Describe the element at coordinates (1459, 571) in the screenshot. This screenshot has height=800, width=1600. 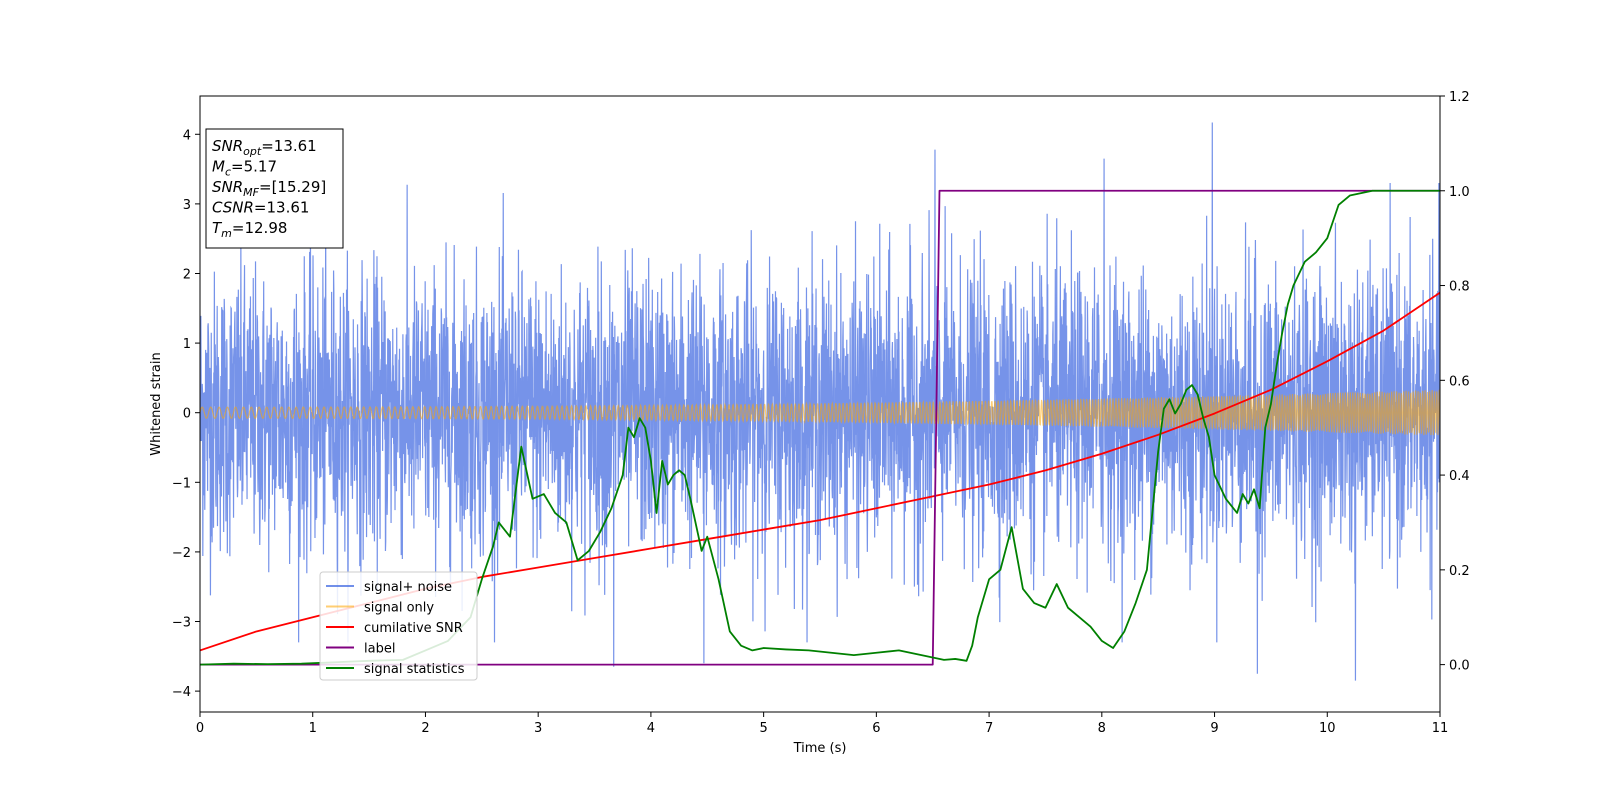
I see `y-right-tick-label-5: 0.2` at that location.